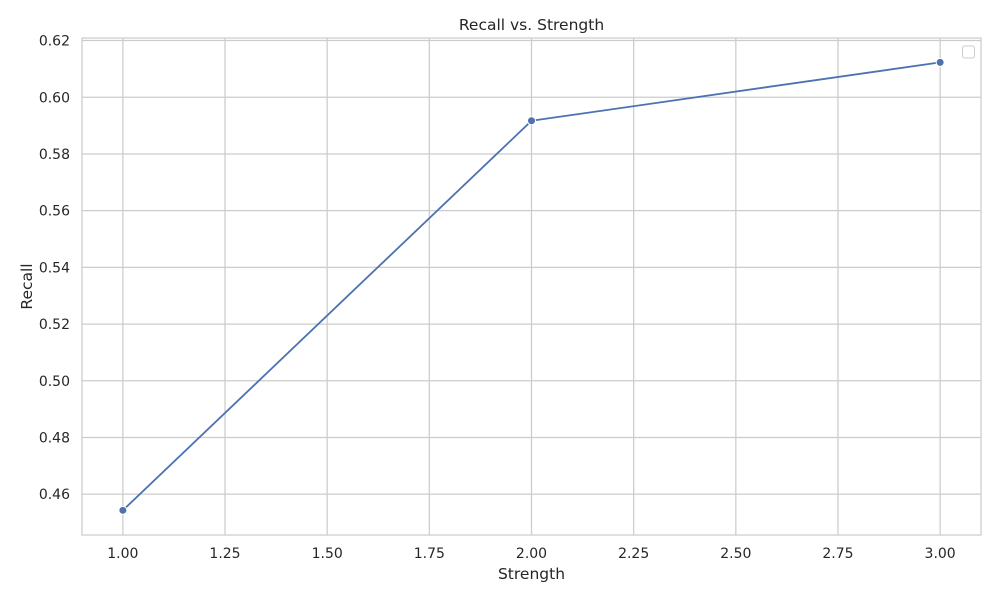  Describe the element at coordinates (122, 554) in the screenshot. I see `x-tick-label: 1.00` at that location.